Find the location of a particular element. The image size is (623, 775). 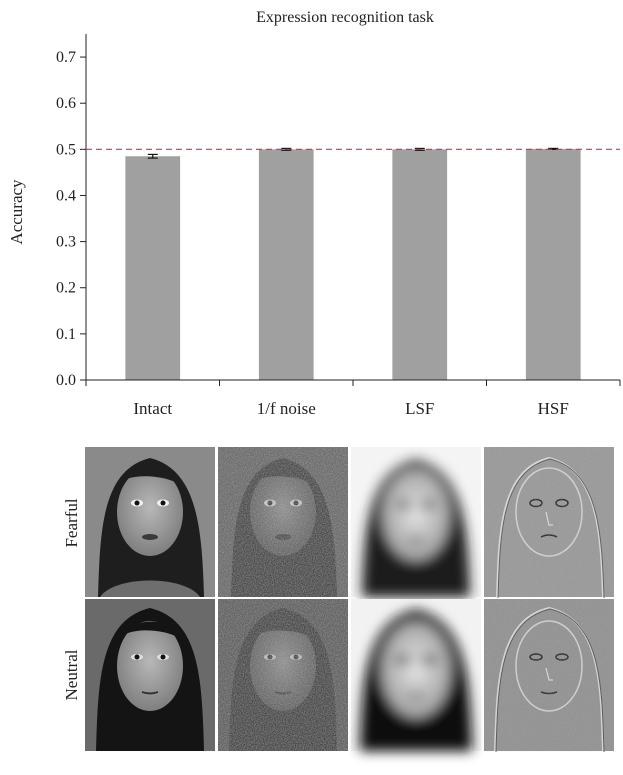

face-fearful-lsf is located at coordinates (416, 522).